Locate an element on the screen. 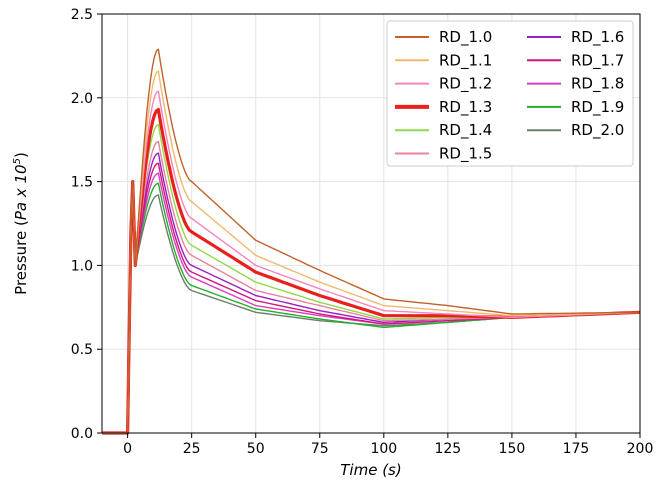 This screenshot has height=484, width=670. x-tick-label: 175 is located at coordinates (576, 449).